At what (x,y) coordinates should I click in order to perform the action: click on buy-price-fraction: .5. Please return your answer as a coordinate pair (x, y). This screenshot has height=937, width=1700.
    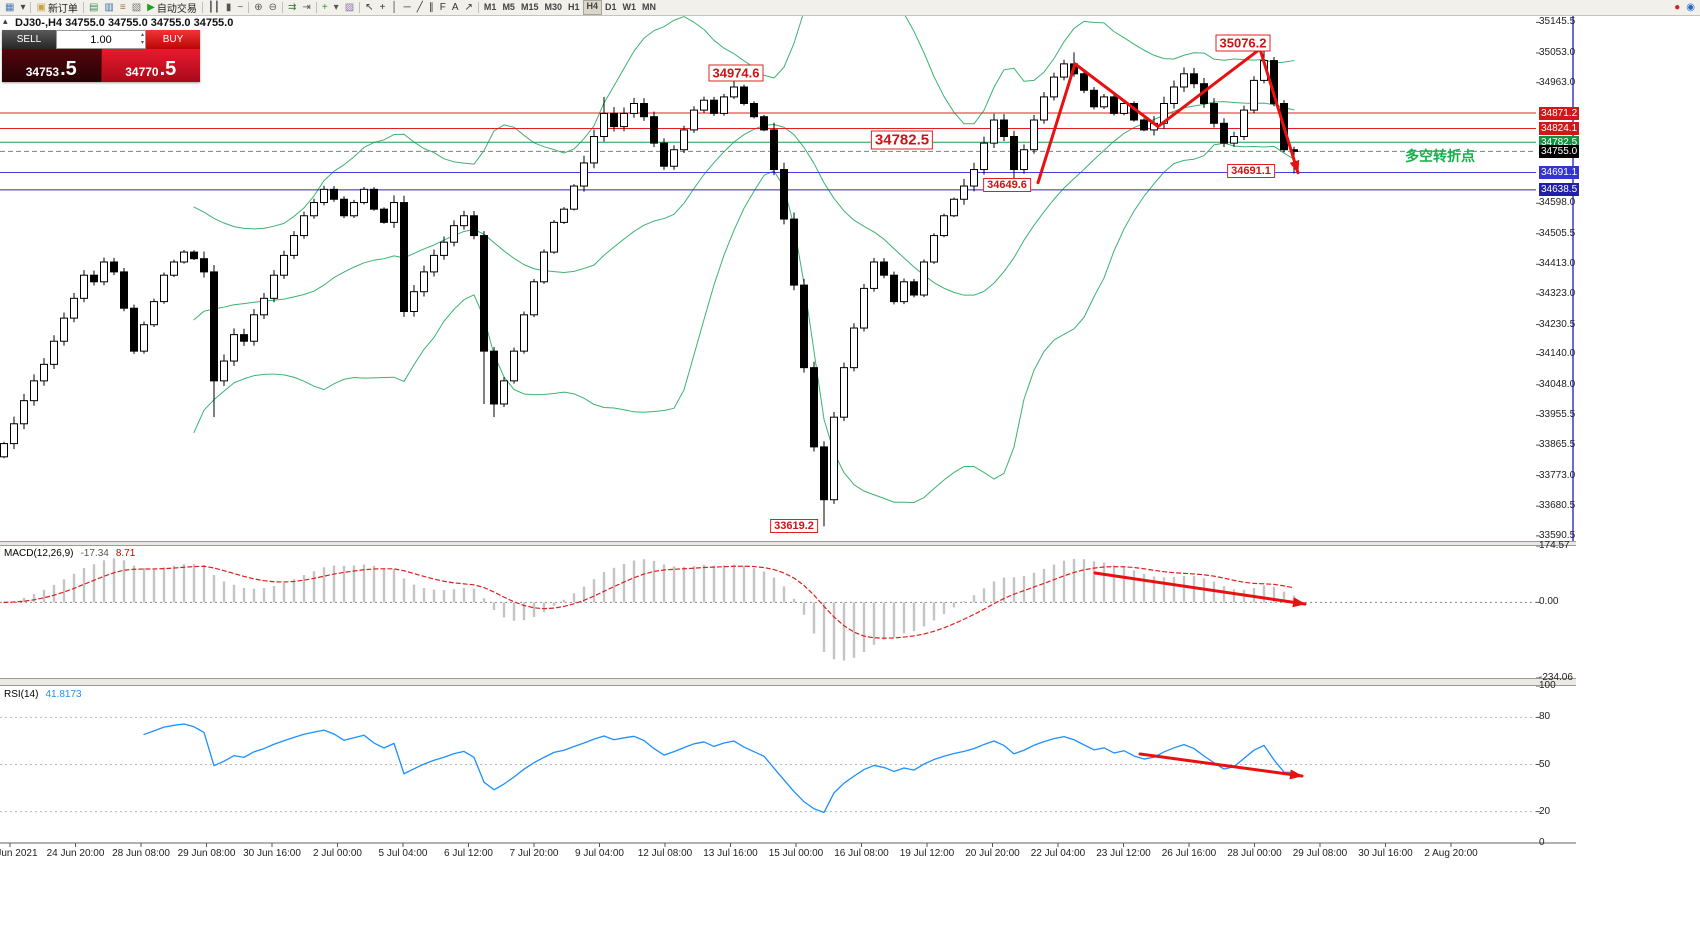
    Looking at the image, I should click on (168, 69).